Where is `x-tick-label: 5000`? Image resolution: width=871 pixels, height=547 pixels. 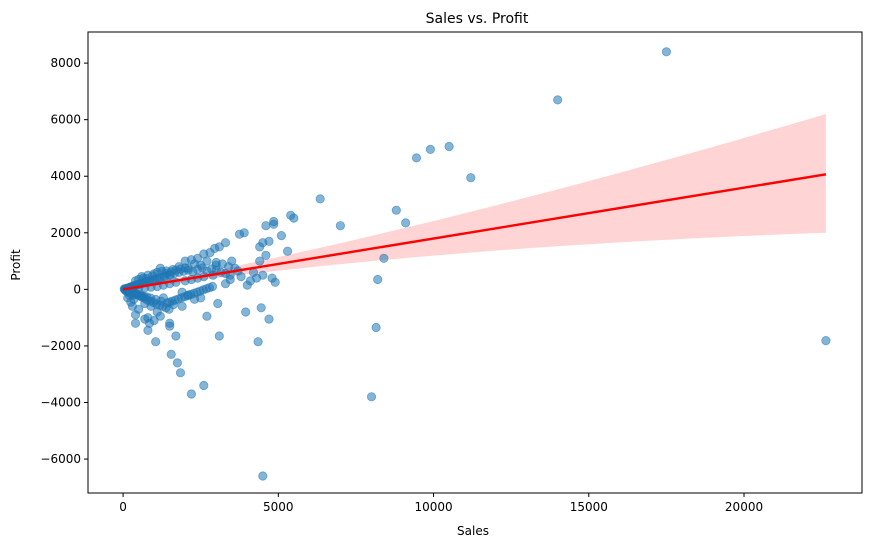 x-tick-label: 5000 is located at coordinates (278, 507).